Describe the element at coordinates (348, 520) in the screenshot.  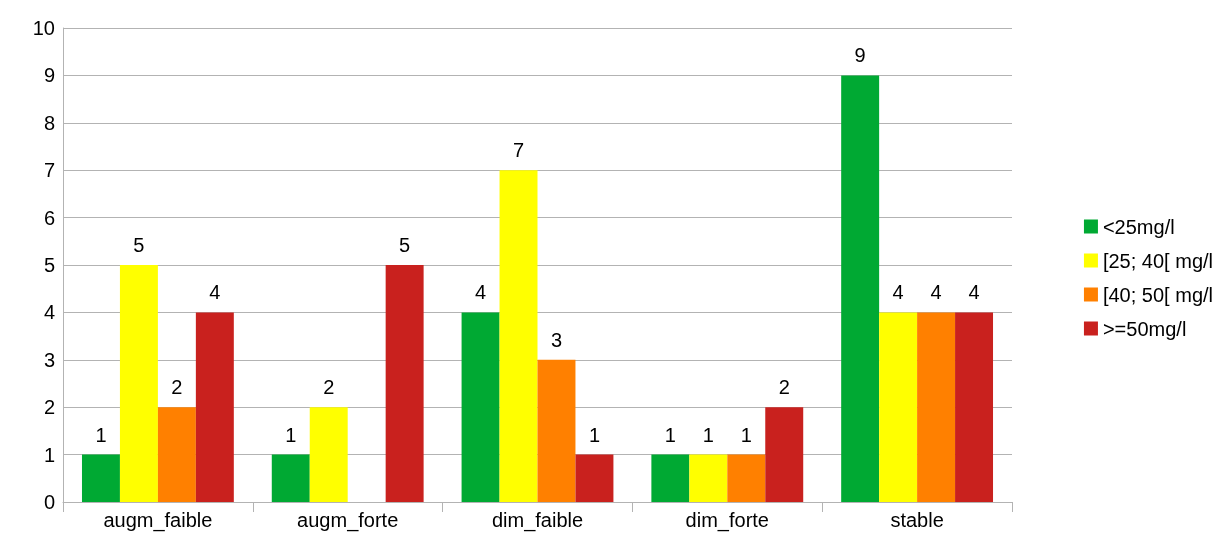
I see `x-tick-label: augm_forte` at that location.